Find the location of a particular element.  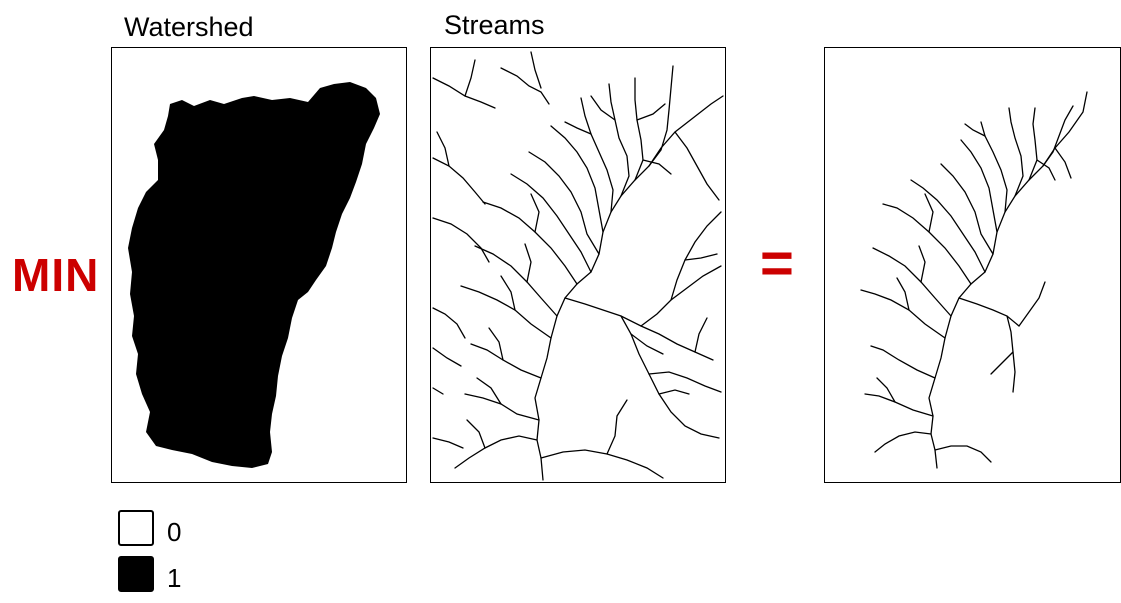

watershed-mask-shape is located at coordinates (254, 275).